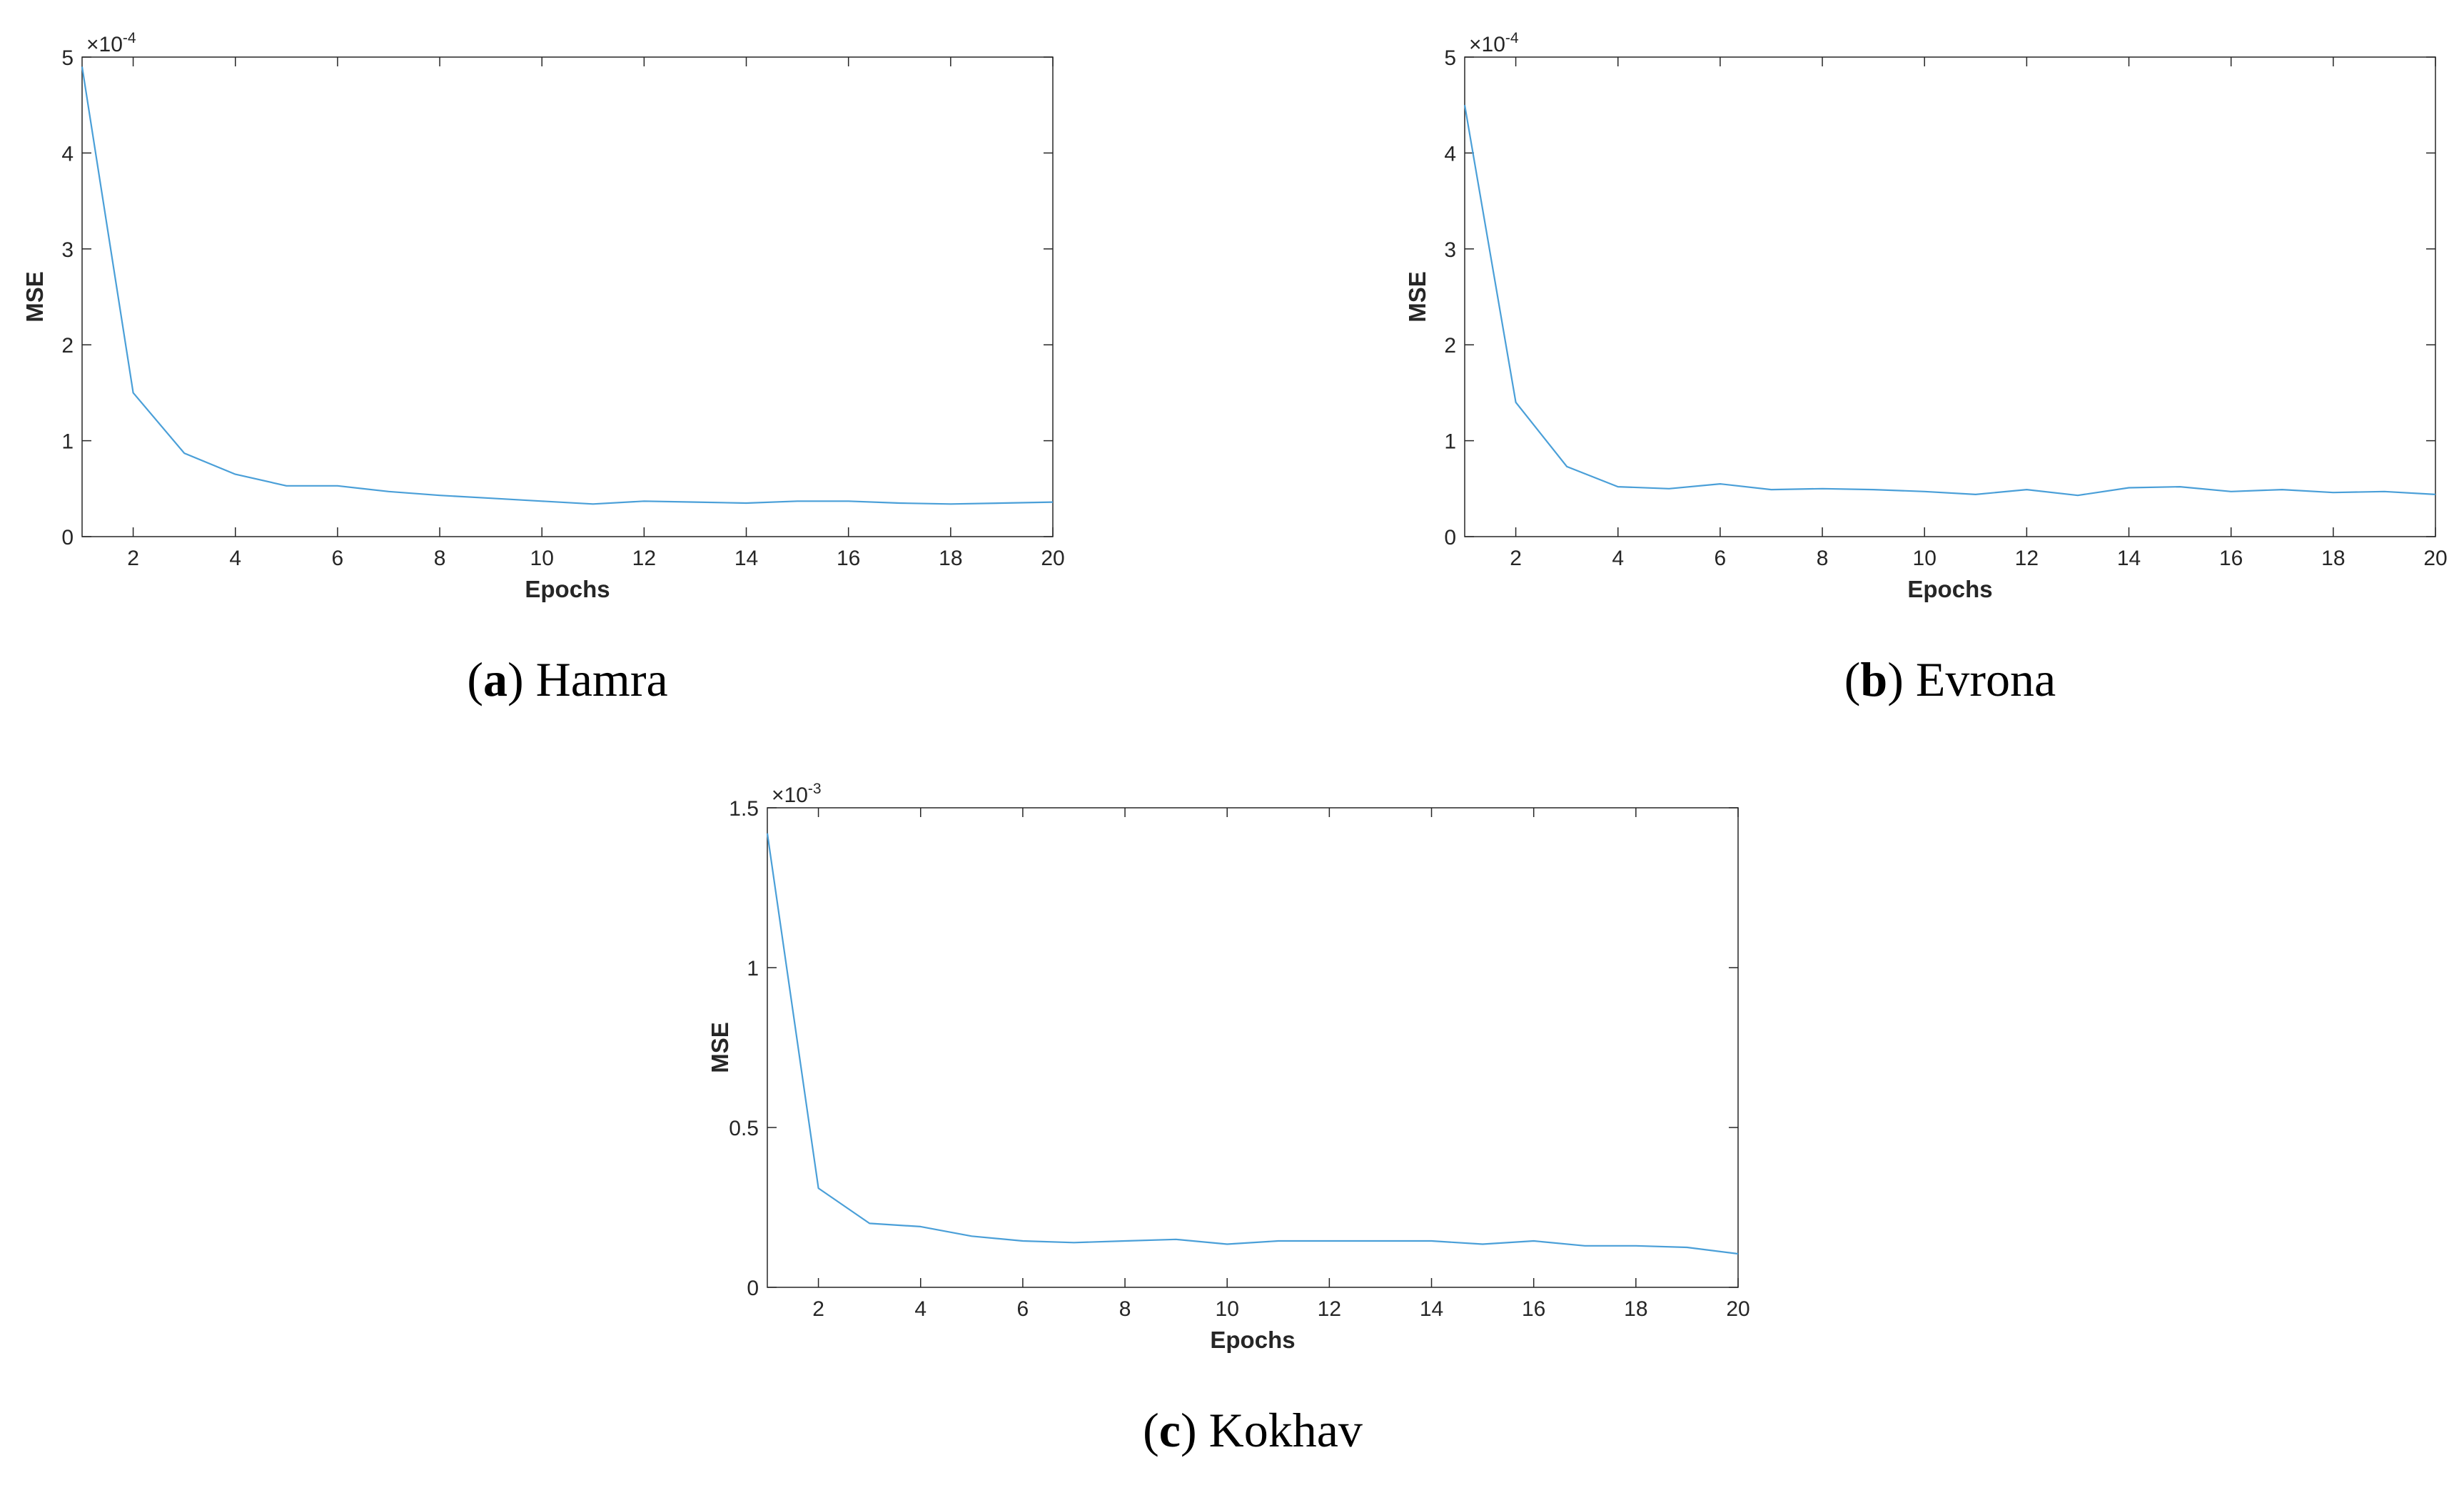 The height and width of the screenshot is (1485, 2464). What do you see at coordinates (744, 809) in the screenshot?
I see `y-tick-label: 1.5` at bounding box center [744, 809].